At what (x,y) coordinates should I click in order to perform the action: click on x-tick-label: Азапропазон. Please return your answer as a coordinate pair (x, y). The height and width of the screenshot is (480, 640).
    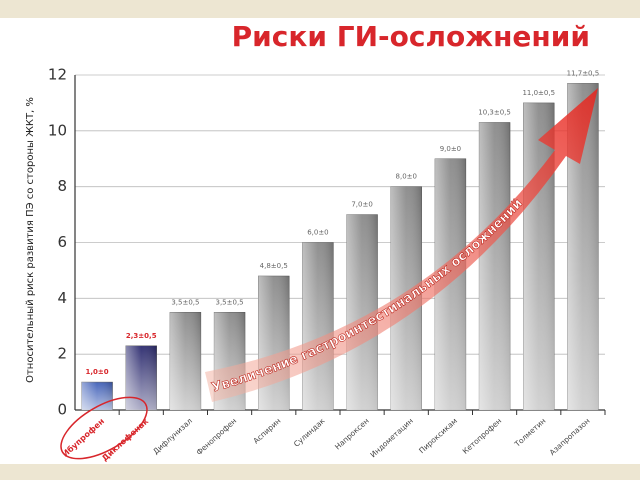
    Looking at the image, I should click on (570, 436).